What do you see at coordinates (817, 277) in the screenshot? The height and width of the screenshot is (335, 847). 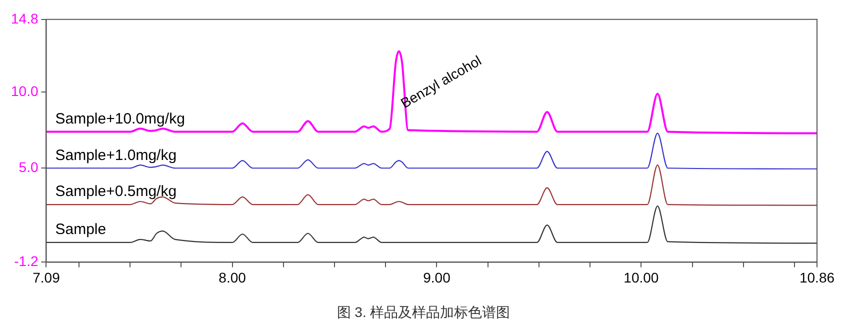 I see `x-tick-label: 10.86` at bounding box center [817, 277].